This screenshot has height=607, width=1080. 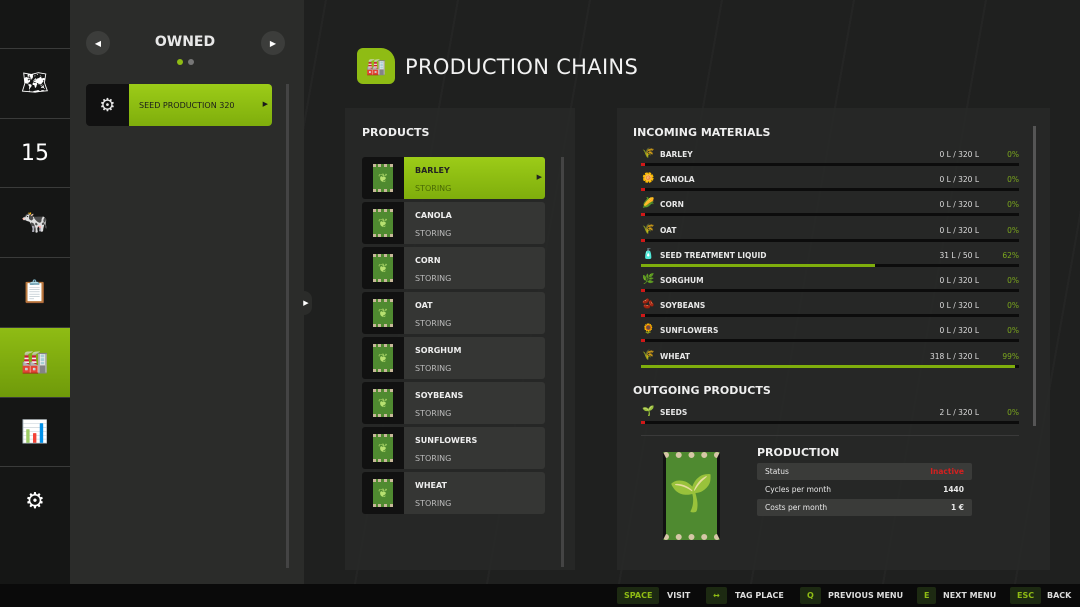 I want to click on material-percent: 62%, so click(x=1010, y=255).